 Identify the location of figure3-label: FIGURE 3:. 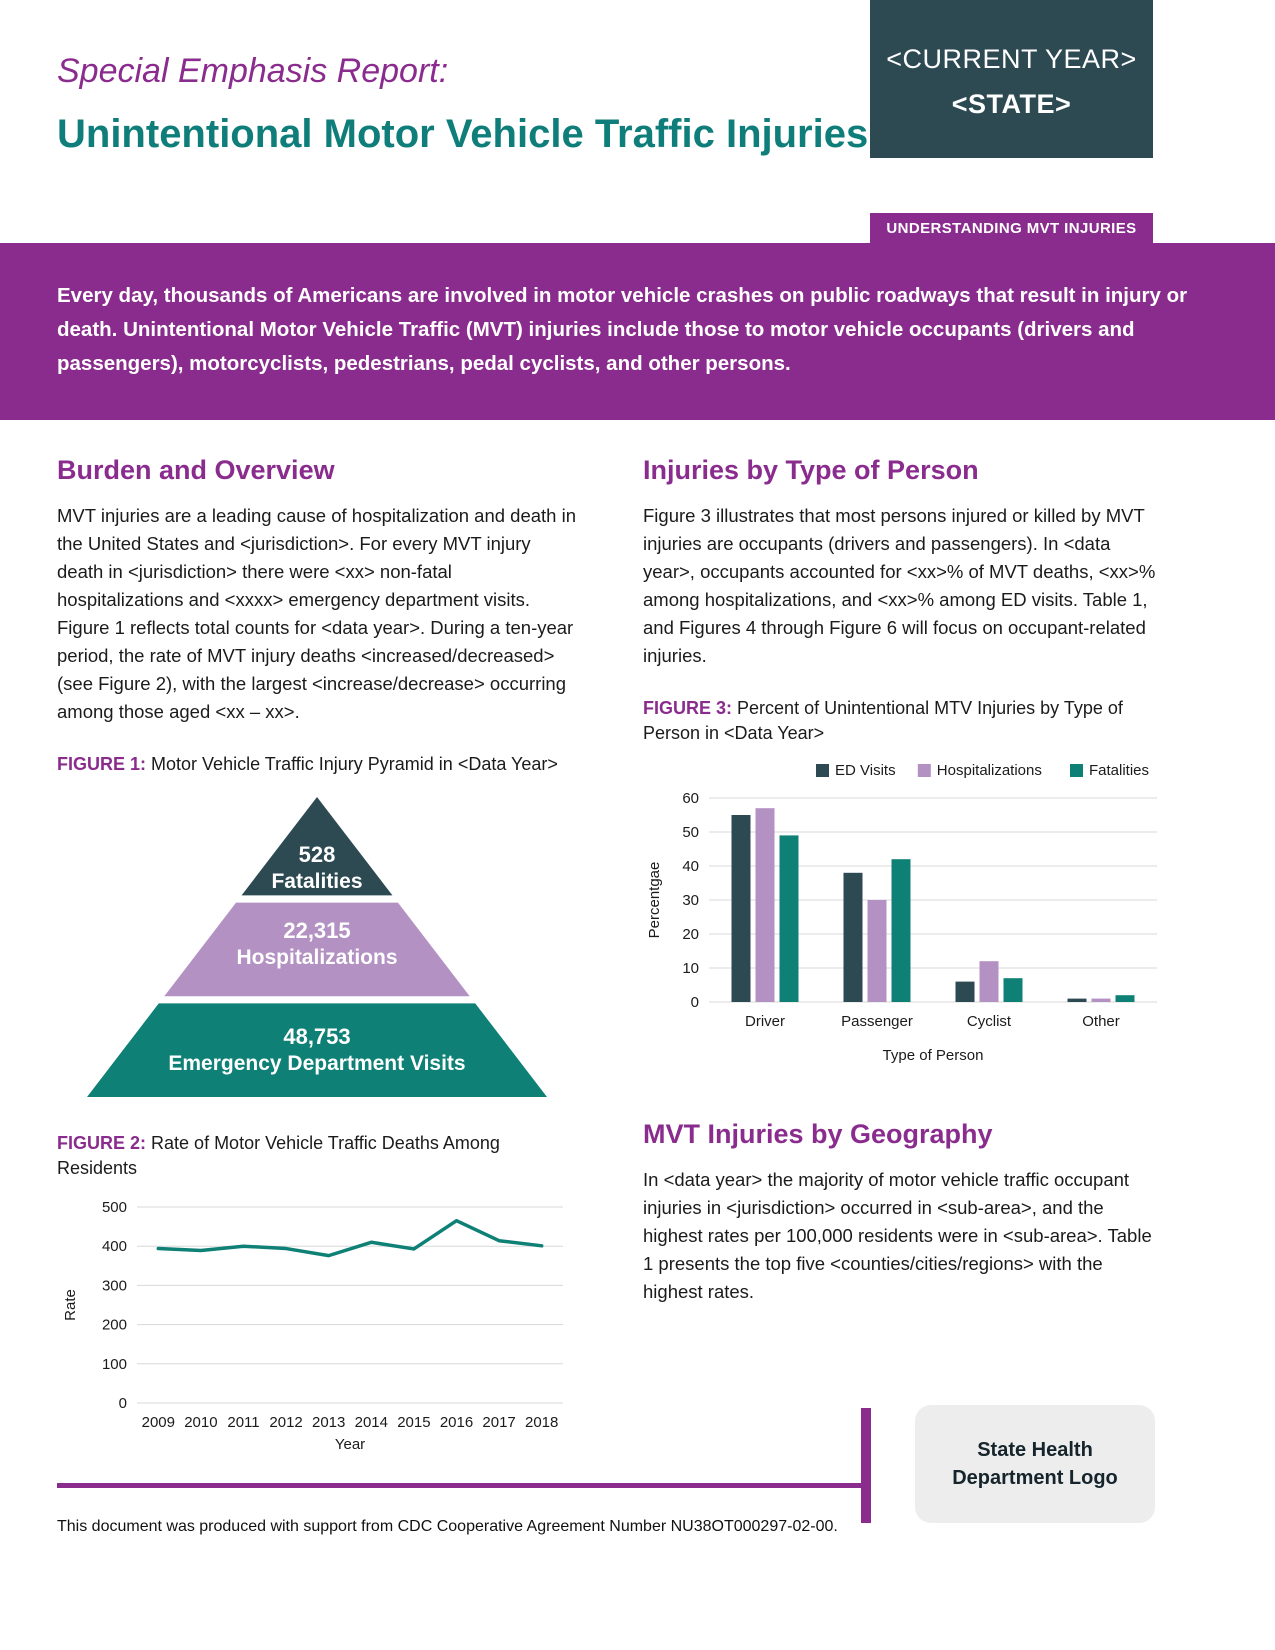
(688, 708).